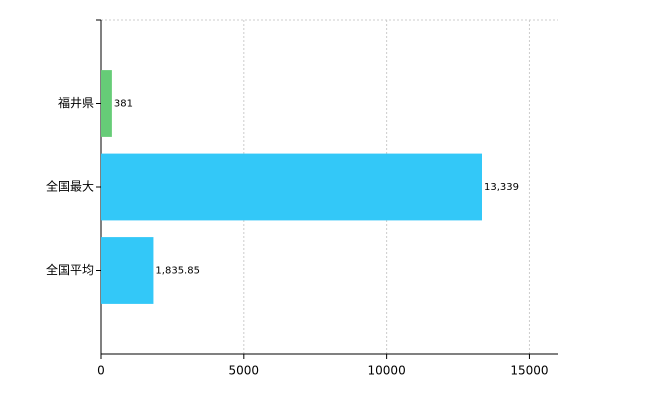  I want to click on x-tick-label: 5000, so click(244, 371).